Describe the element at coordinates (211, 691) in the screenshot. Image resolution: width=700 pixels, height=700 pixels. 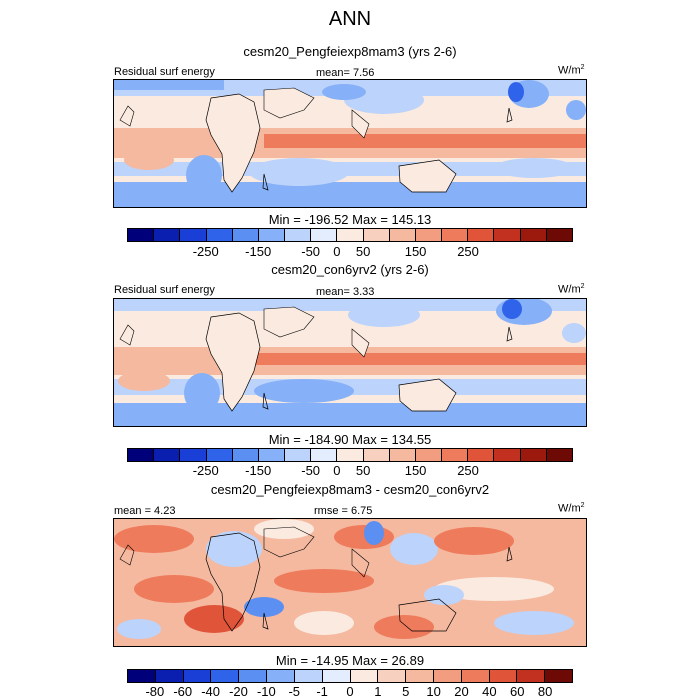
I see `colorbar-tick-label: -40` at that location.